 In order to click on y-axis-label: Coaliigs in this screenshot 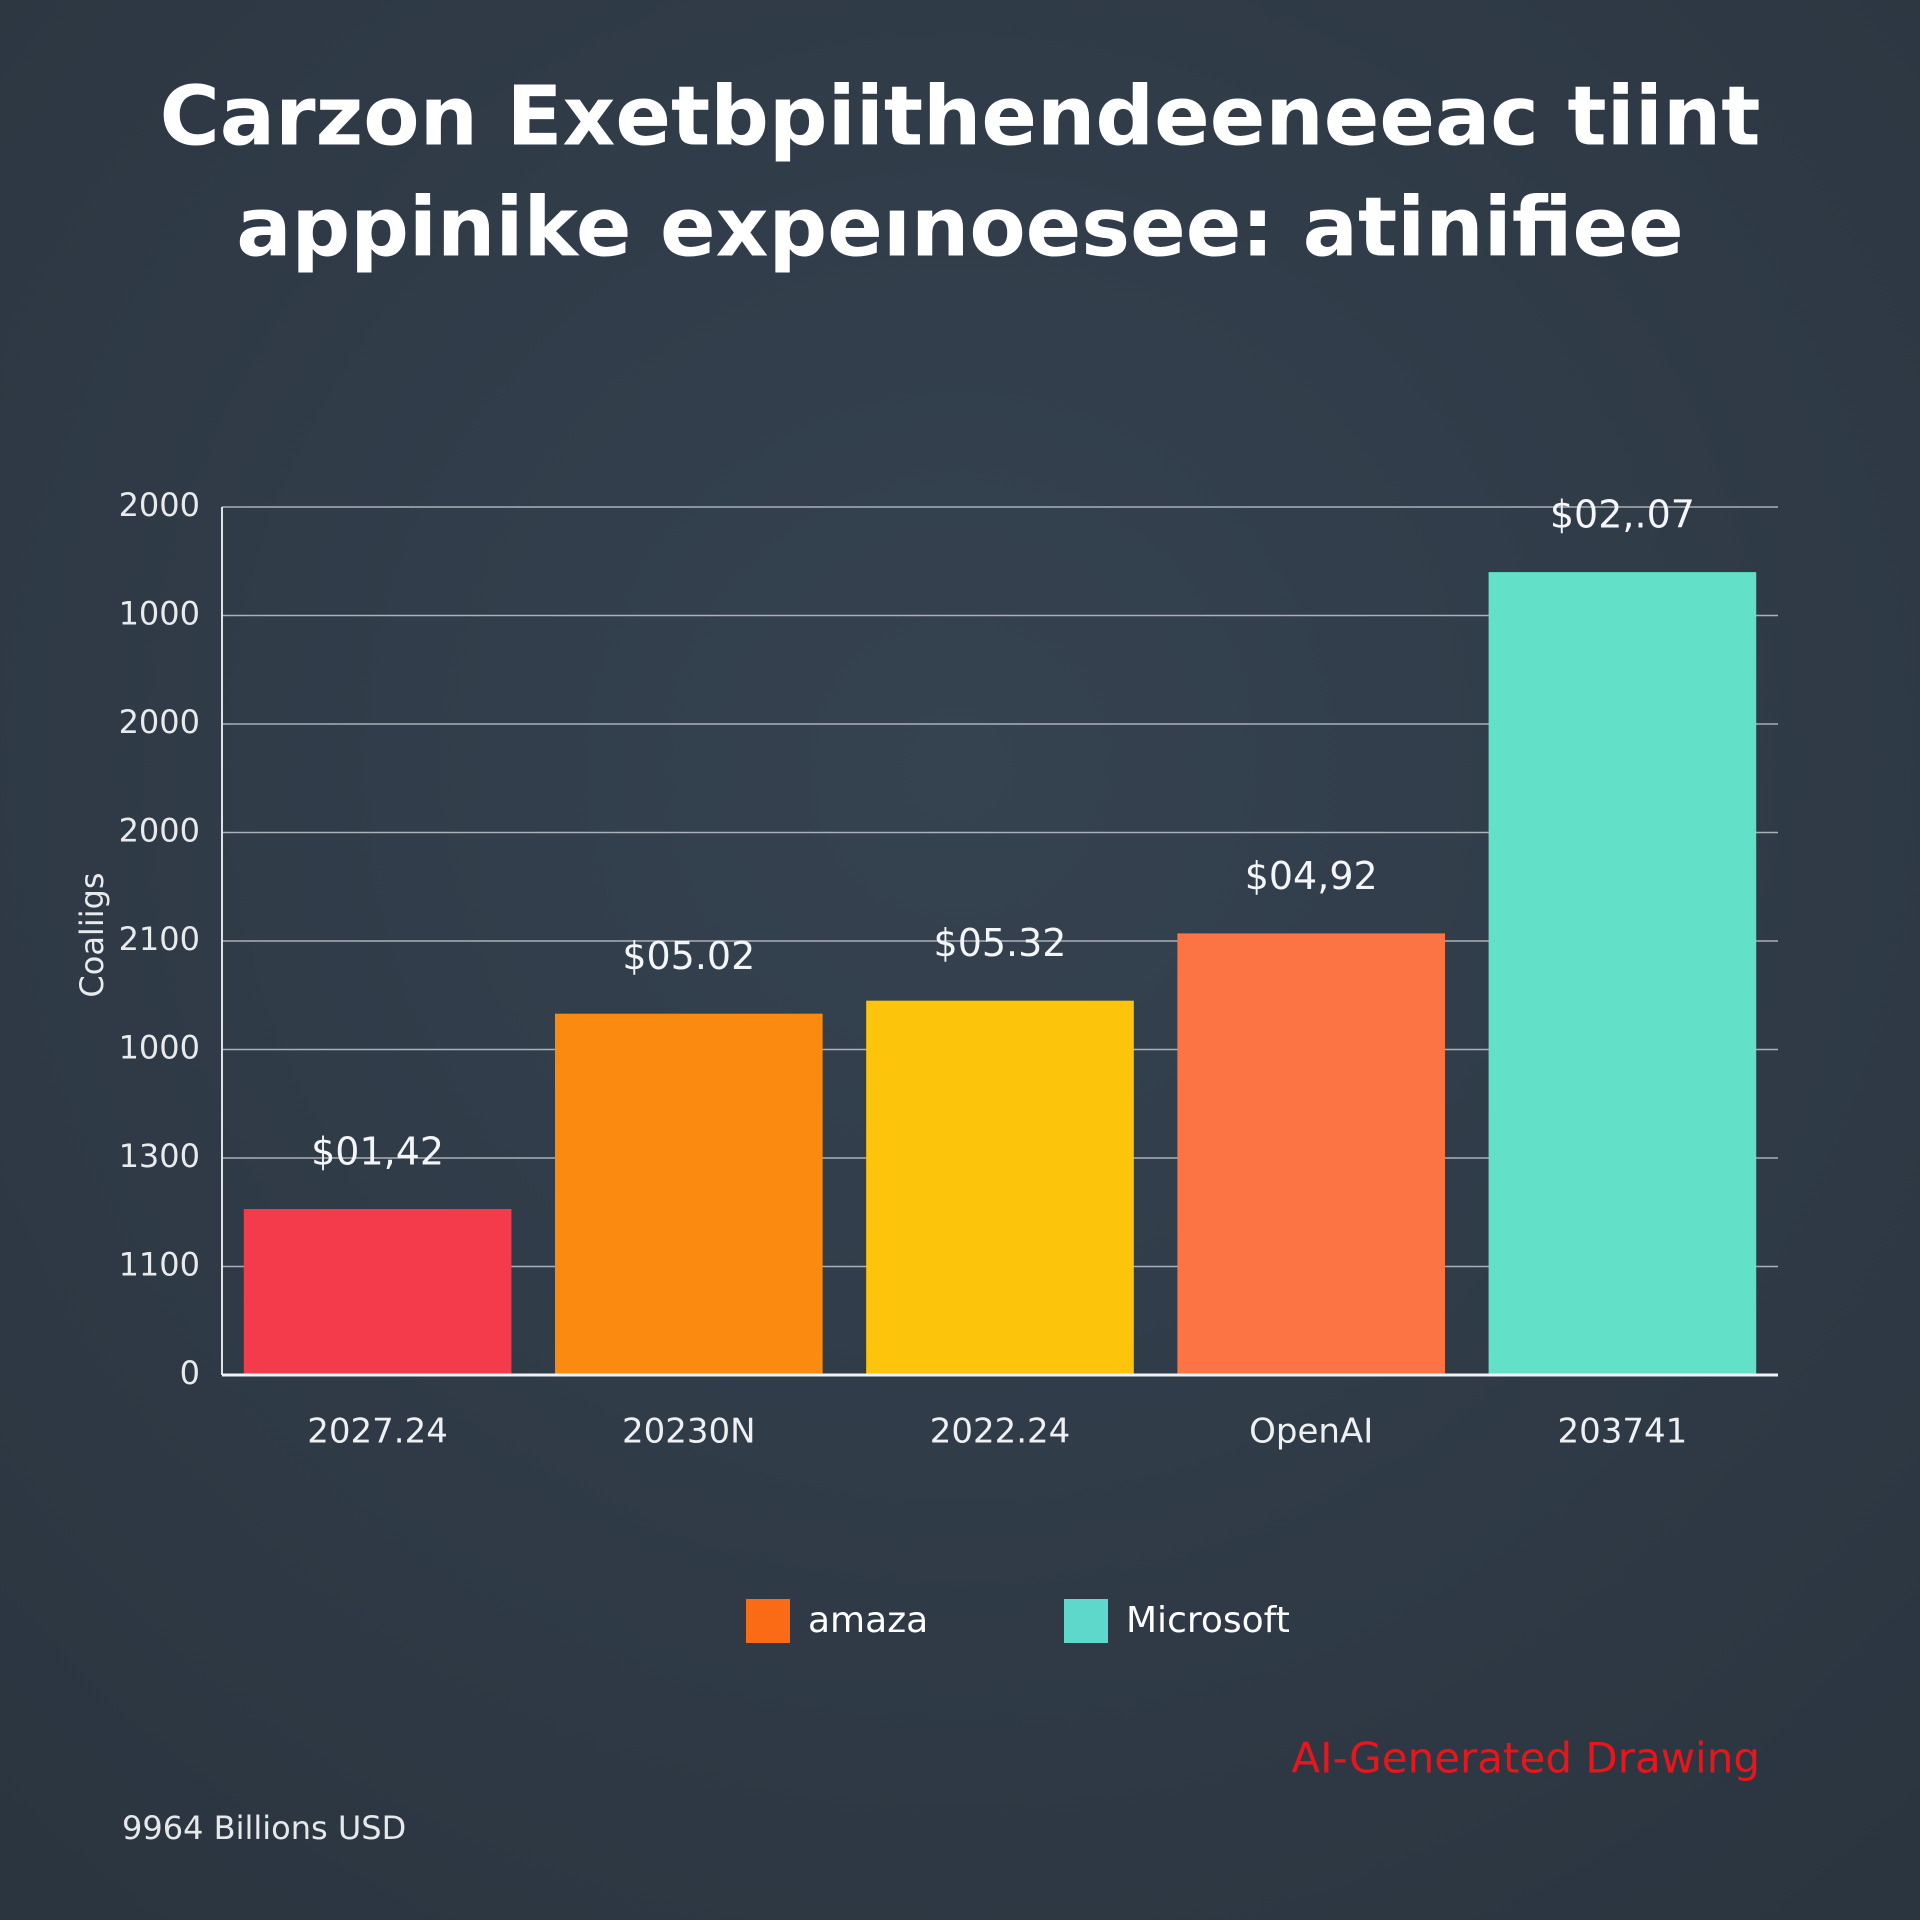, I will do `click(92, 934)`.